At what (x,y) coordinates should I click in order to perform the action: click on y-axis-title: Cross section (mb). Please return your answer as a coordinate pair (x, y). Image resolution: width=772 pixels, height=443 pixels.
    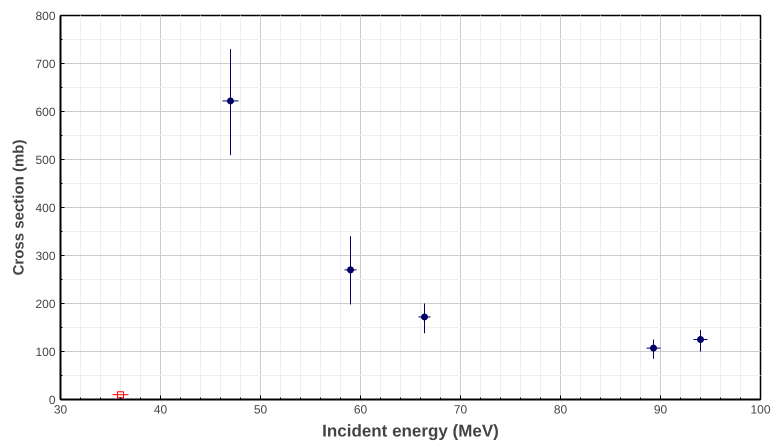
    Looking at the image, I should click on (19, 208).